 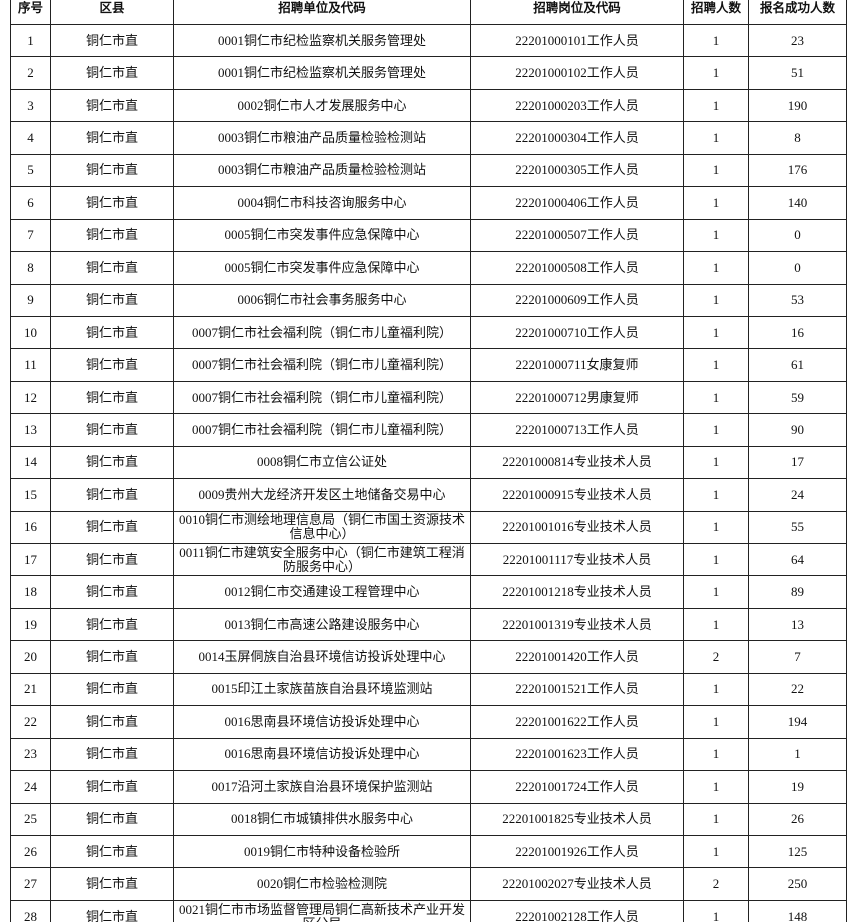 I want to click on table-cell: 22201000305工作人员, so click(x=577, y=170).